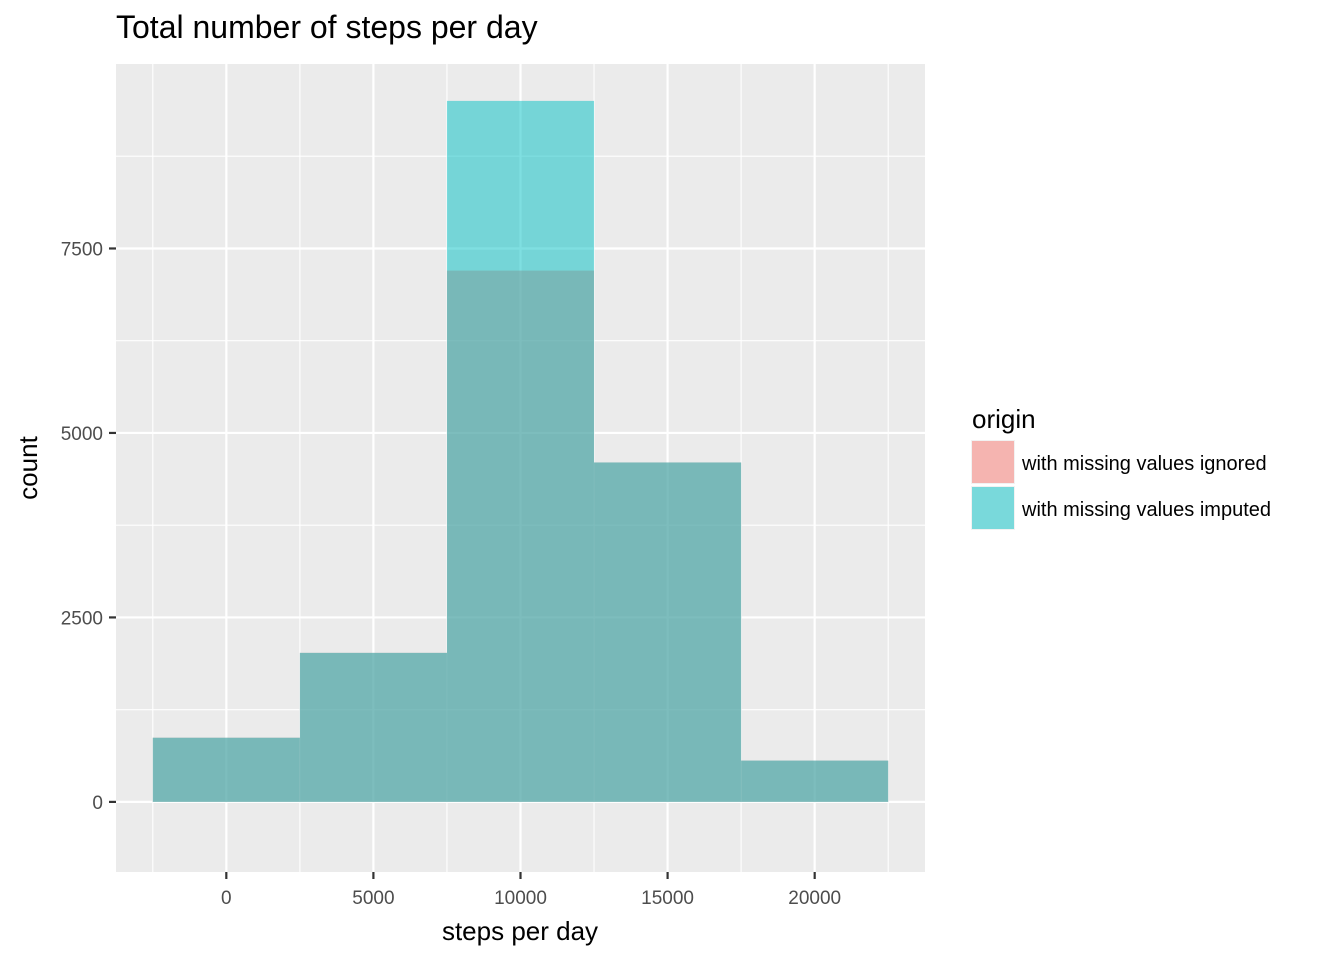 This screenshot has height=960, width=1344. I want to click on x-tick-labels: 0 5000 10000 15000 20000, so click(531, 898).